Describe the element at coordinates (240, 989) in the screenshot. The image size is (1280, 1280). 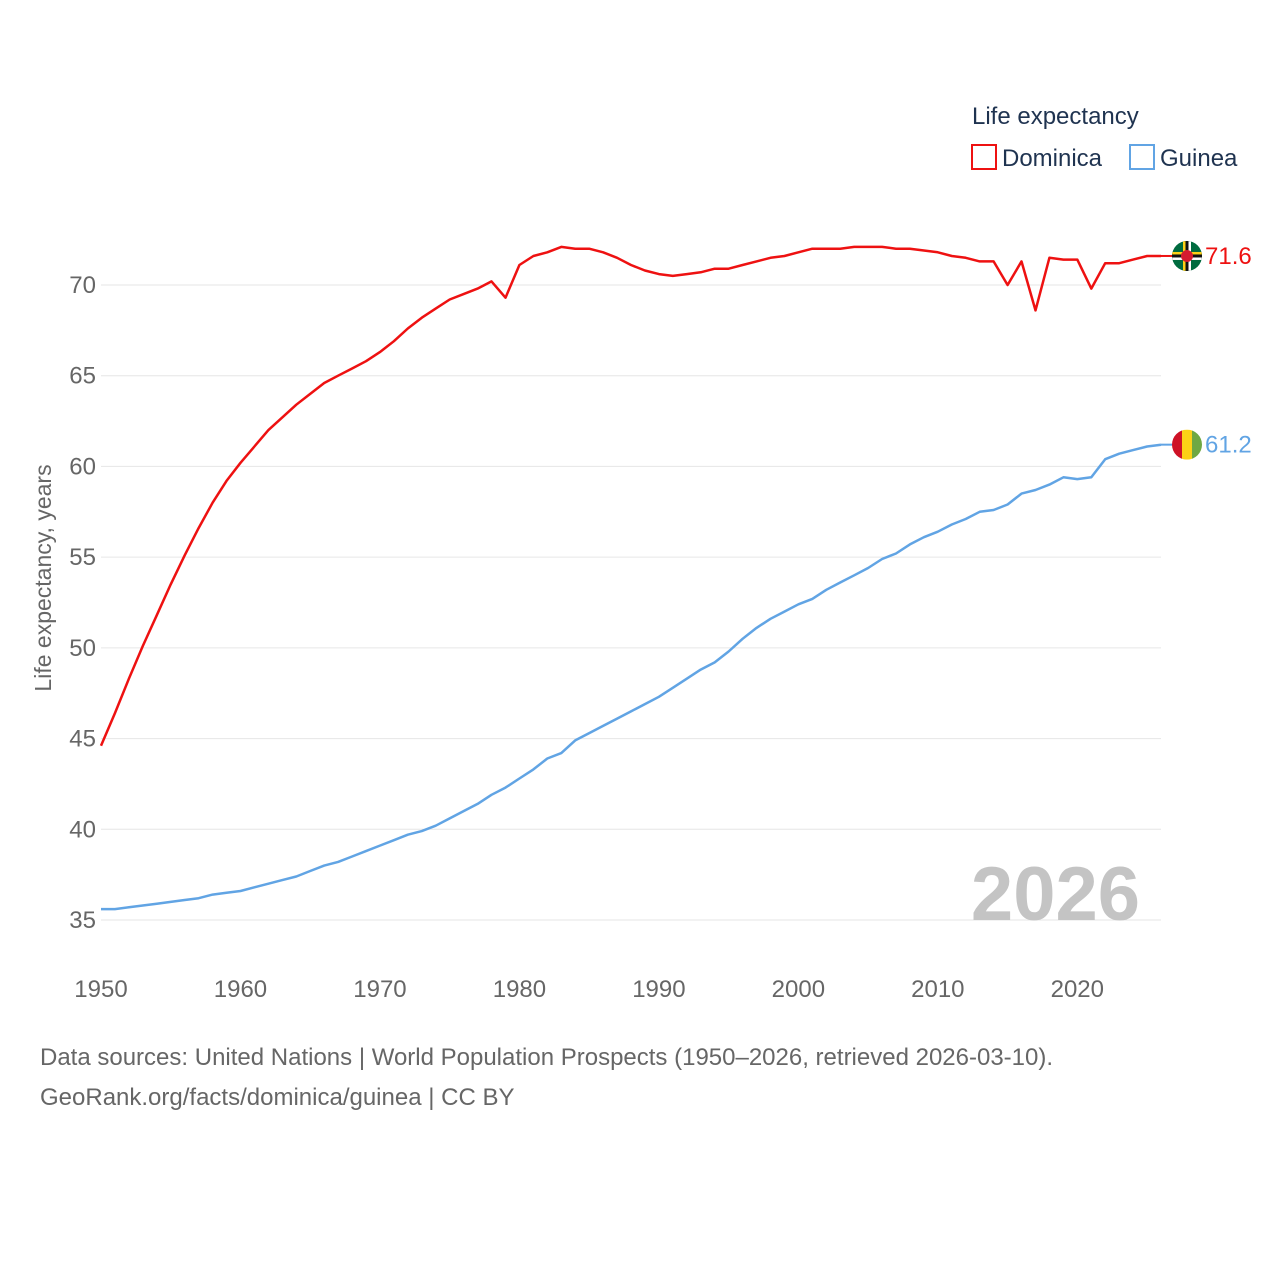
I see `x-tick-label: 1960` at that location.